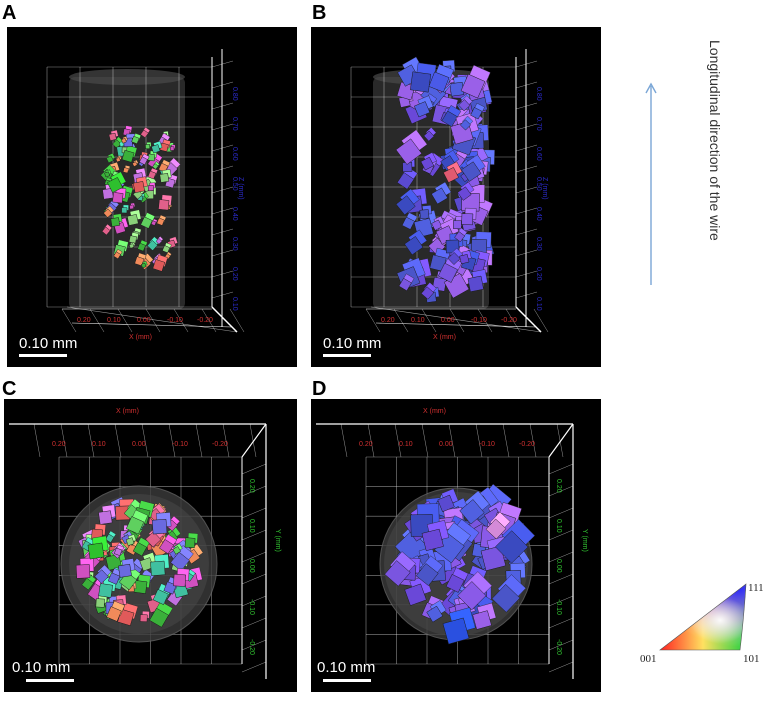 The height and width of the screenshot is (701, 775). I want to click on ipf-triangle, so click(703, 617).